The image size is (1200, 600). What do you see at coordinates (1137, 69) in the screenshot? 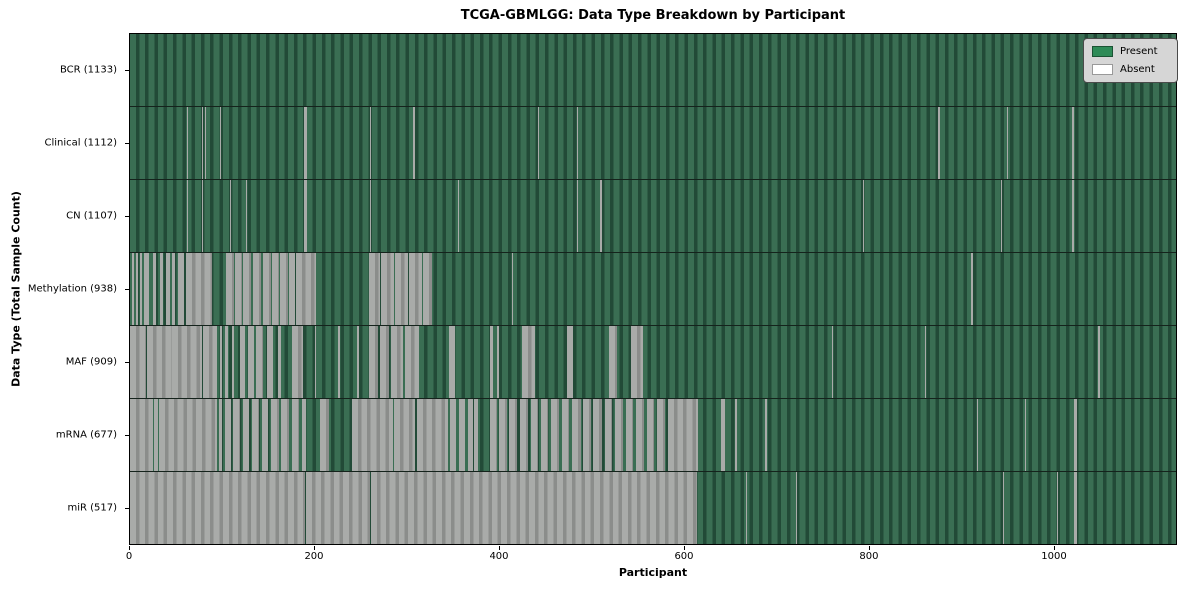
I see `legend-label-absent: Absent` at bounding box center [1137, 69].